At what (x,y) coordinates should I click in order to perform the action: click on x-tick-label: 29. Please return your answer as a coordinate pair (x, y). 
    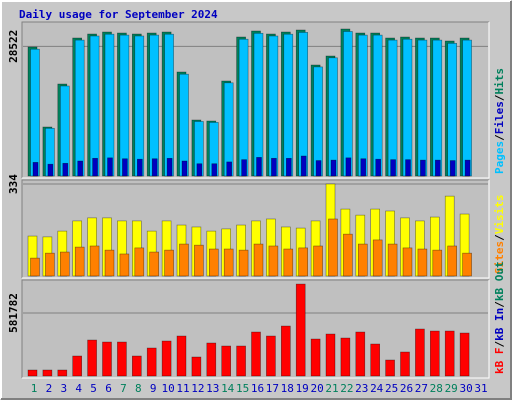
    Looking at the image, I should click on (451, 388).